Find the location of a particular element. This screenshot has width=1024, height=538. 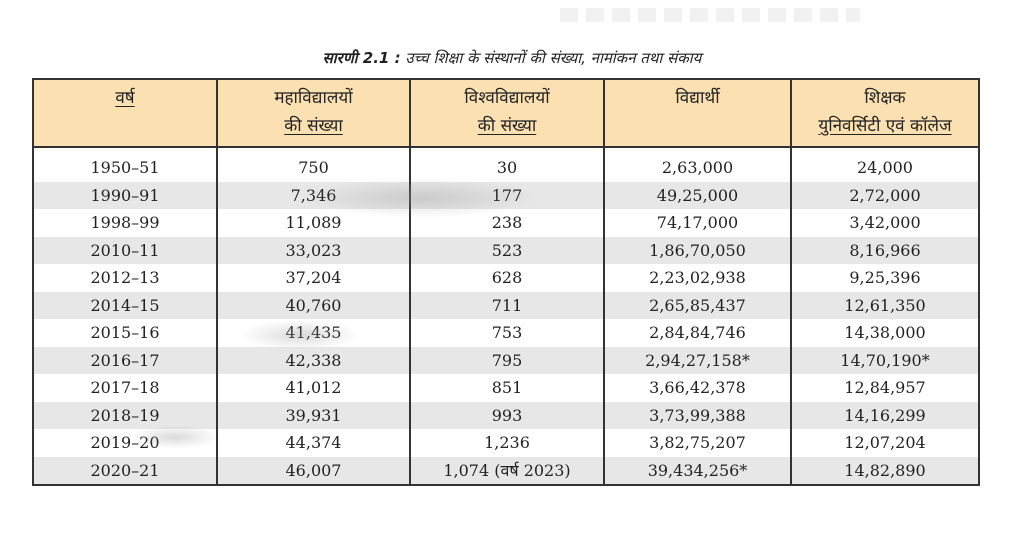

cell-students: 3,66,42,378 is located at coordinates (697, 388).